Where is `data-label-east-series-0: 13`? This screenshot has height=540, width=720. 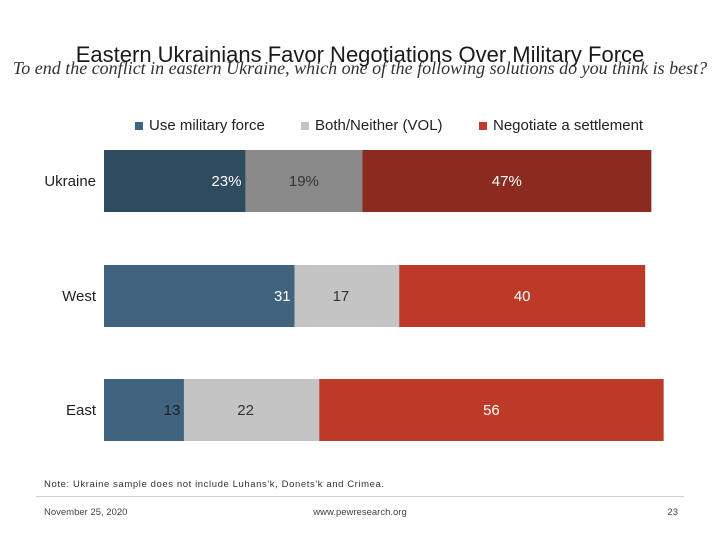 data-label-east-series-0: 13 is located at coordinates (172, 410).